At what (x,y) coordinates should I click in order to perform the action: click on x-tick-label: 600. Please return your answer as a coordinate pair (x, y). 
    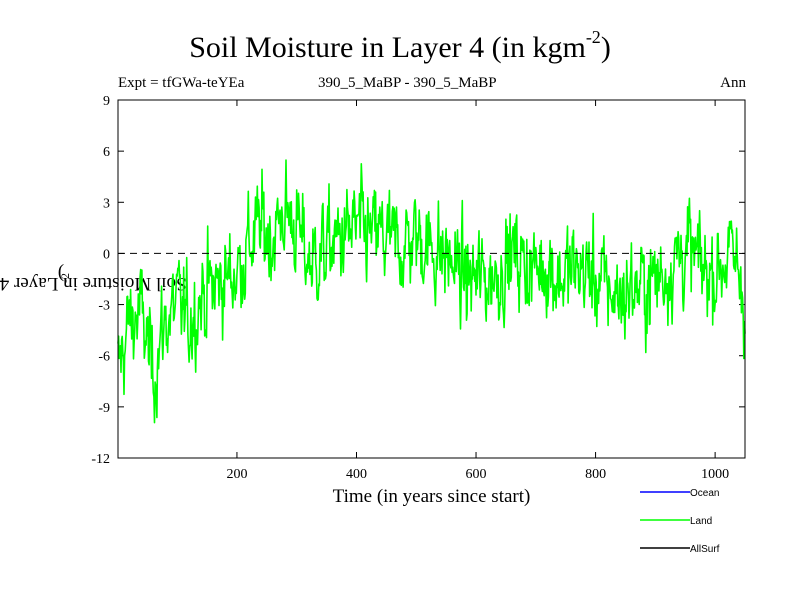
    Looking at the image, I should click on (476, 474).